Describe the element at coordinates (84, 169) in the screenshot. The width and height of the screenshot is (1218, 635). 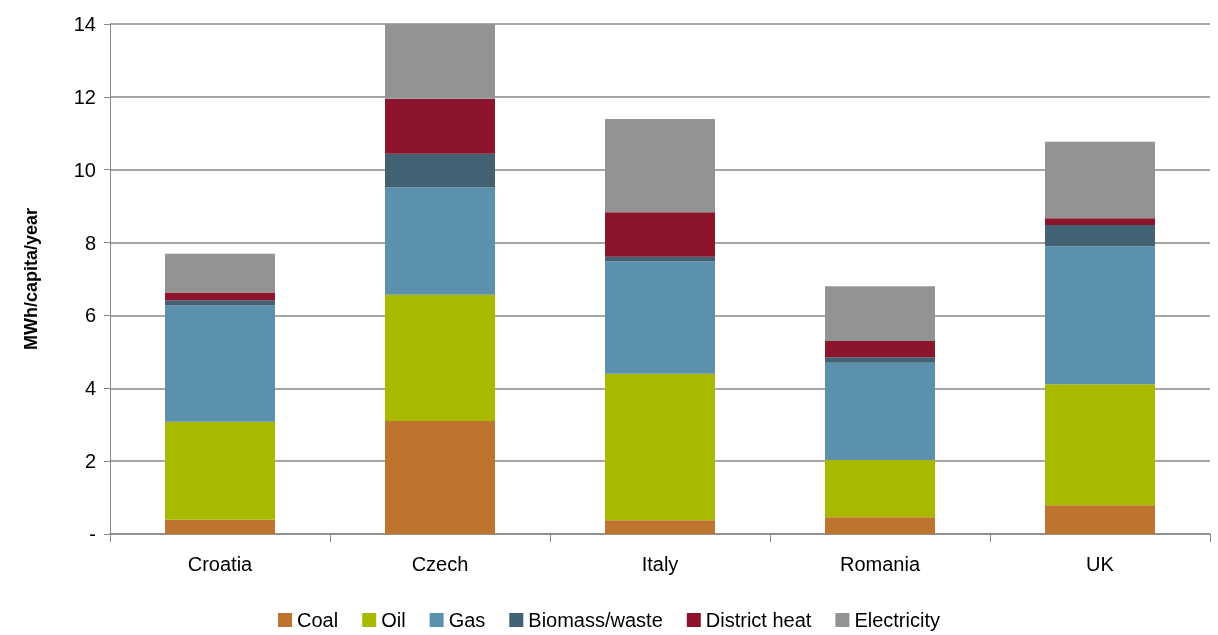
I see `y-tick-label: 10` at that location.